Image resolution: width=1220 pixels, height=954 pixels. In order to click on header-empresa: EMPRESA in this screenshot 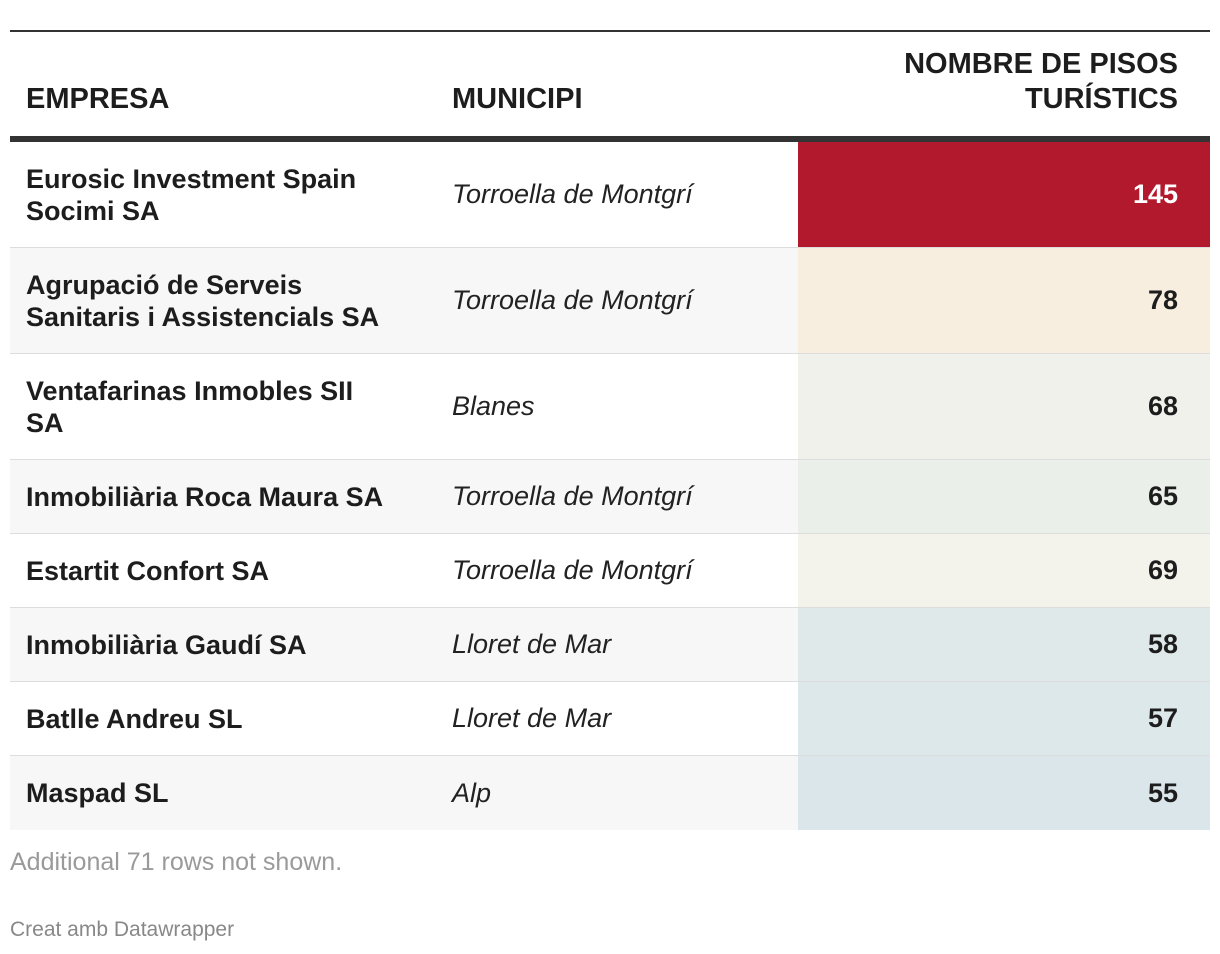, I will do `click(223, 109)`.